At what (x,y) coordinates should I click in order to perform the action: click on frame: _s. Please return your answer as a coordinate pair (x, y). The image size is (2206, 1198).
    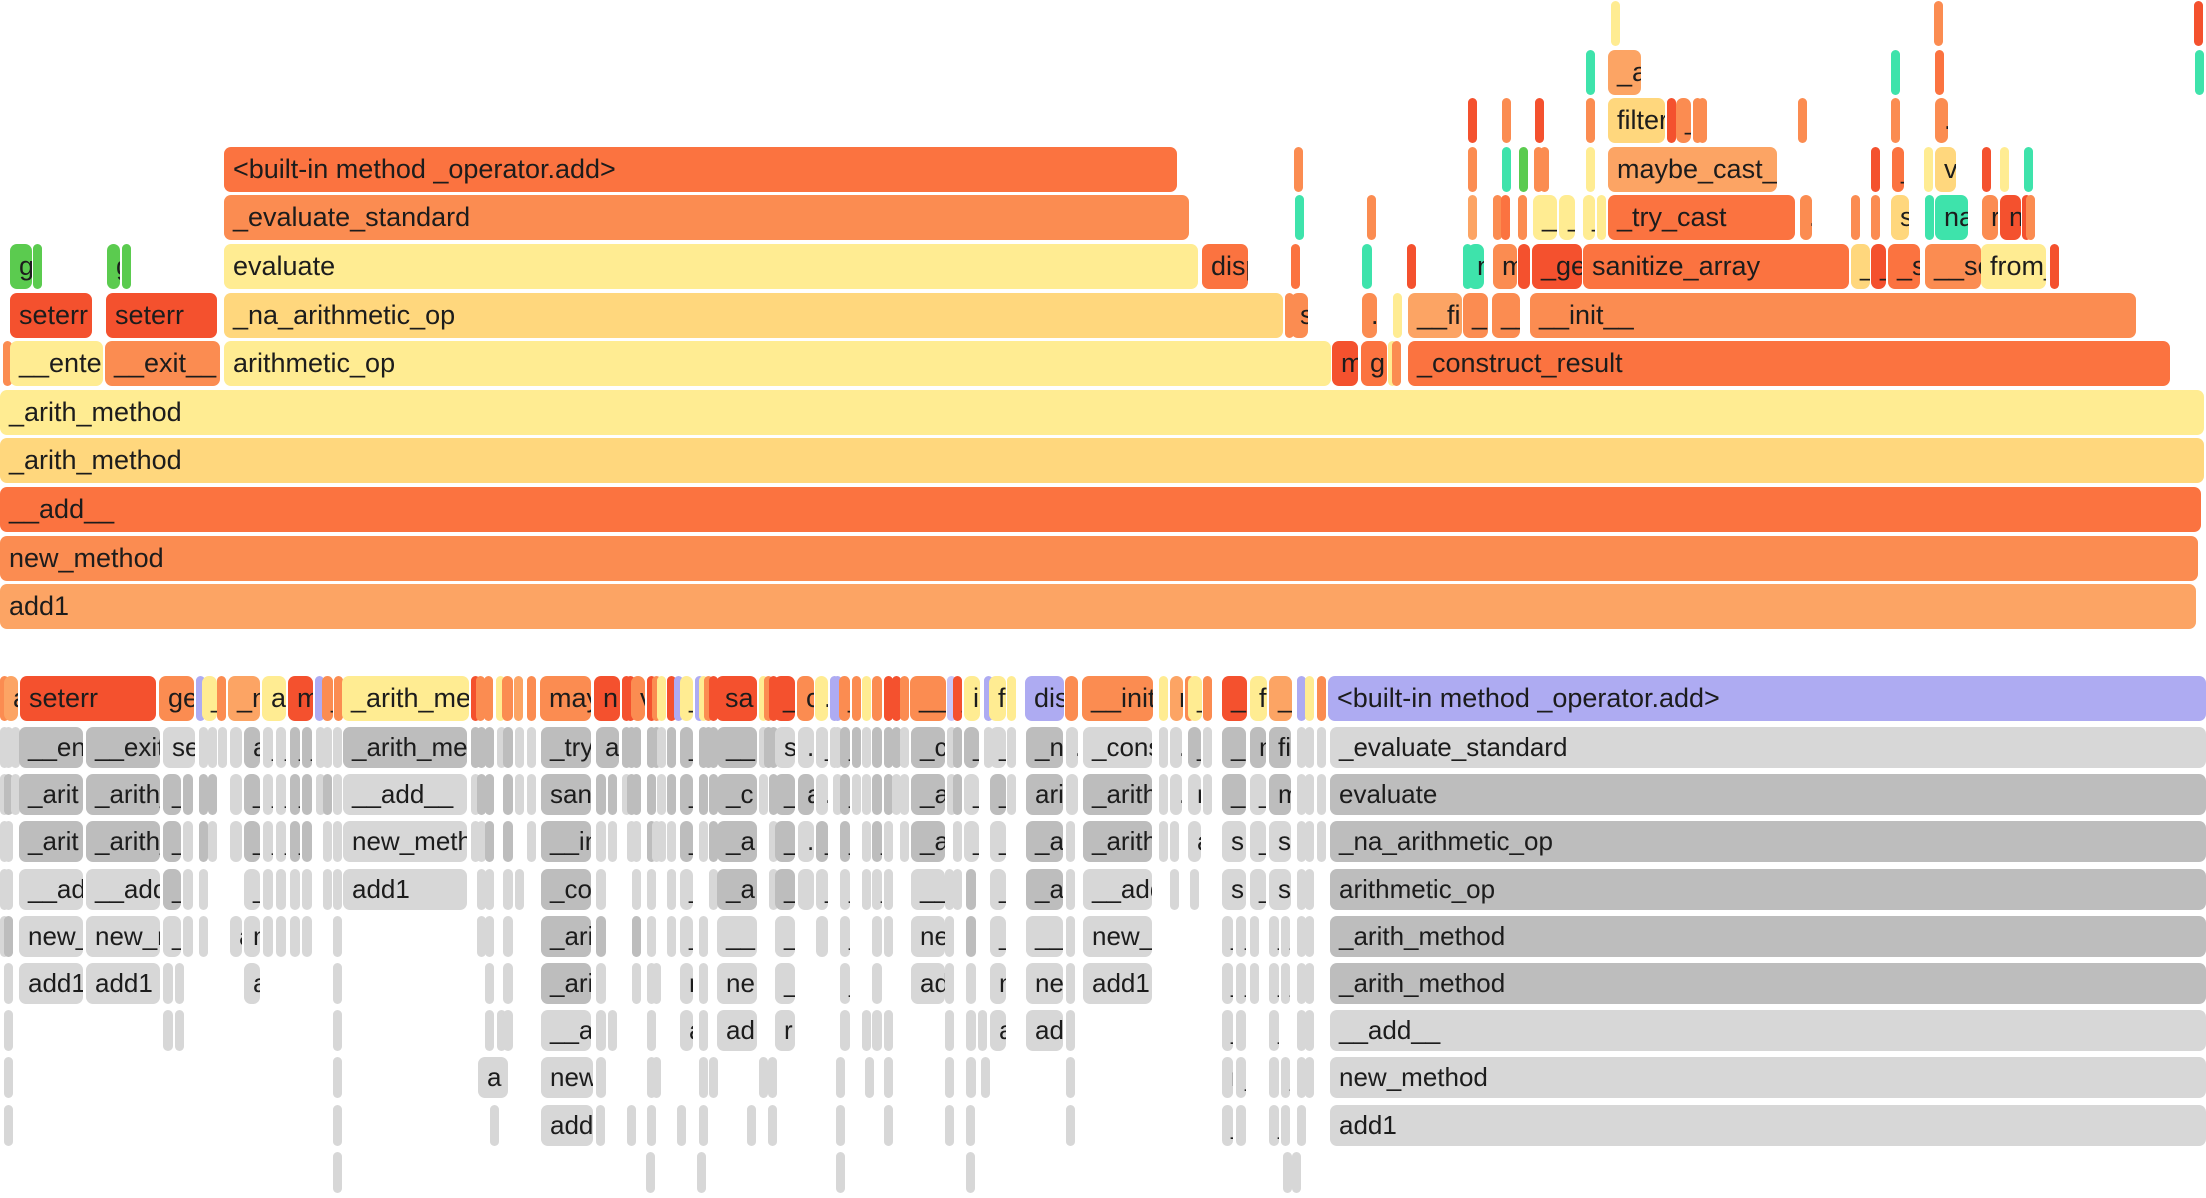
    Looking at the image, I should click on (1904, 266).